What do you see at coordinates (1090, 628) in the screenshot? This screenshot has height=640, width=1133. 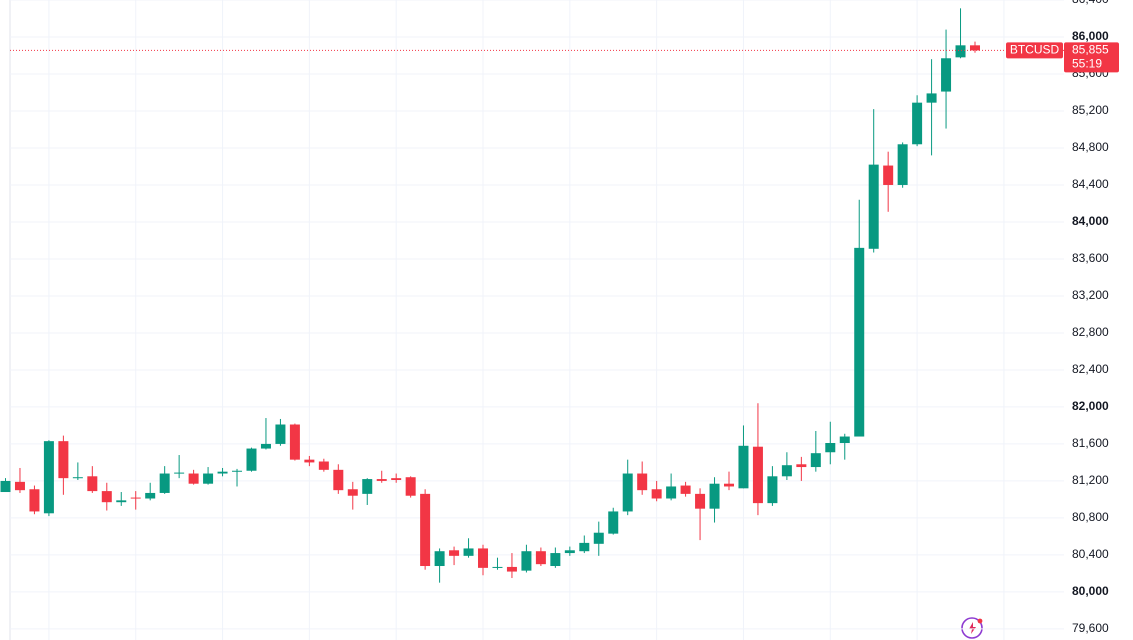 I see `y-tick-label: 79,600` at bounding box center [1090, 628].